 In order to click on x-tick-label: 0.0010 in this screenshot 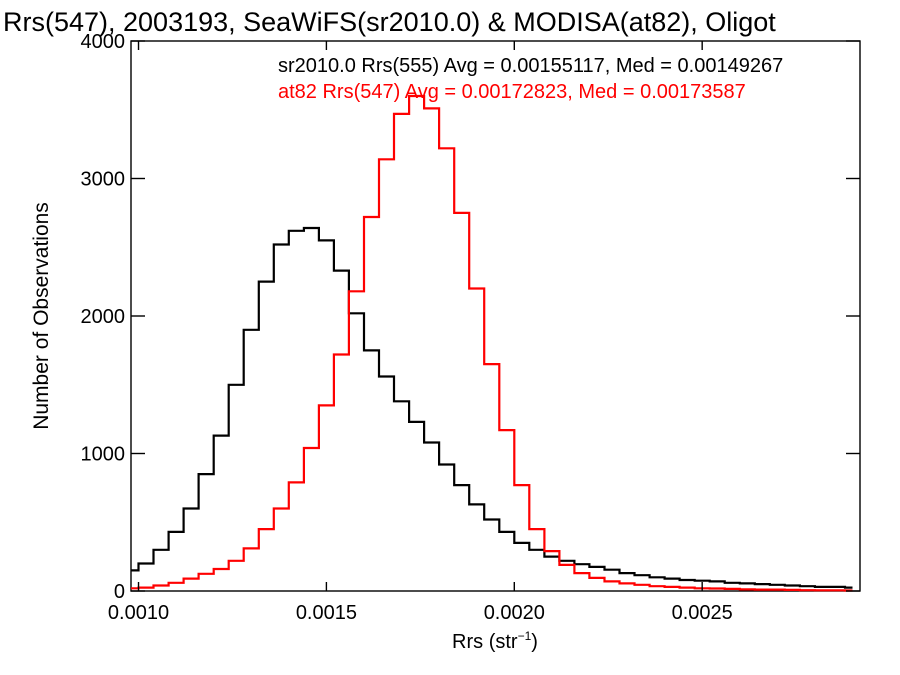, I will do `click(138, 613)`.